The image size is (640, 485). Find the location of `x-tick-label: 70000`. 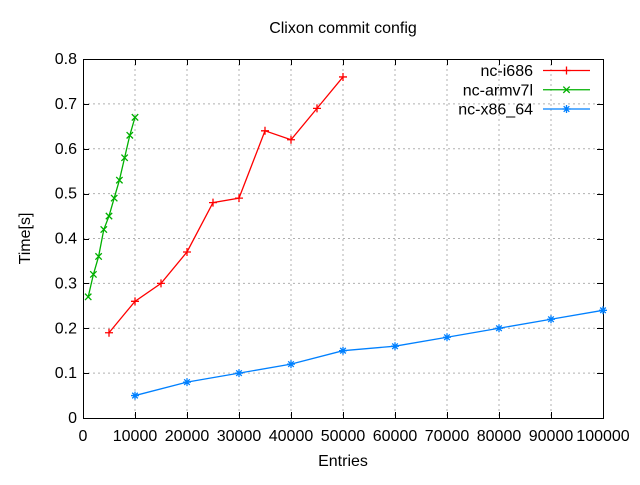

x-tick-label: 70000 is located at coordinates (447, 436).